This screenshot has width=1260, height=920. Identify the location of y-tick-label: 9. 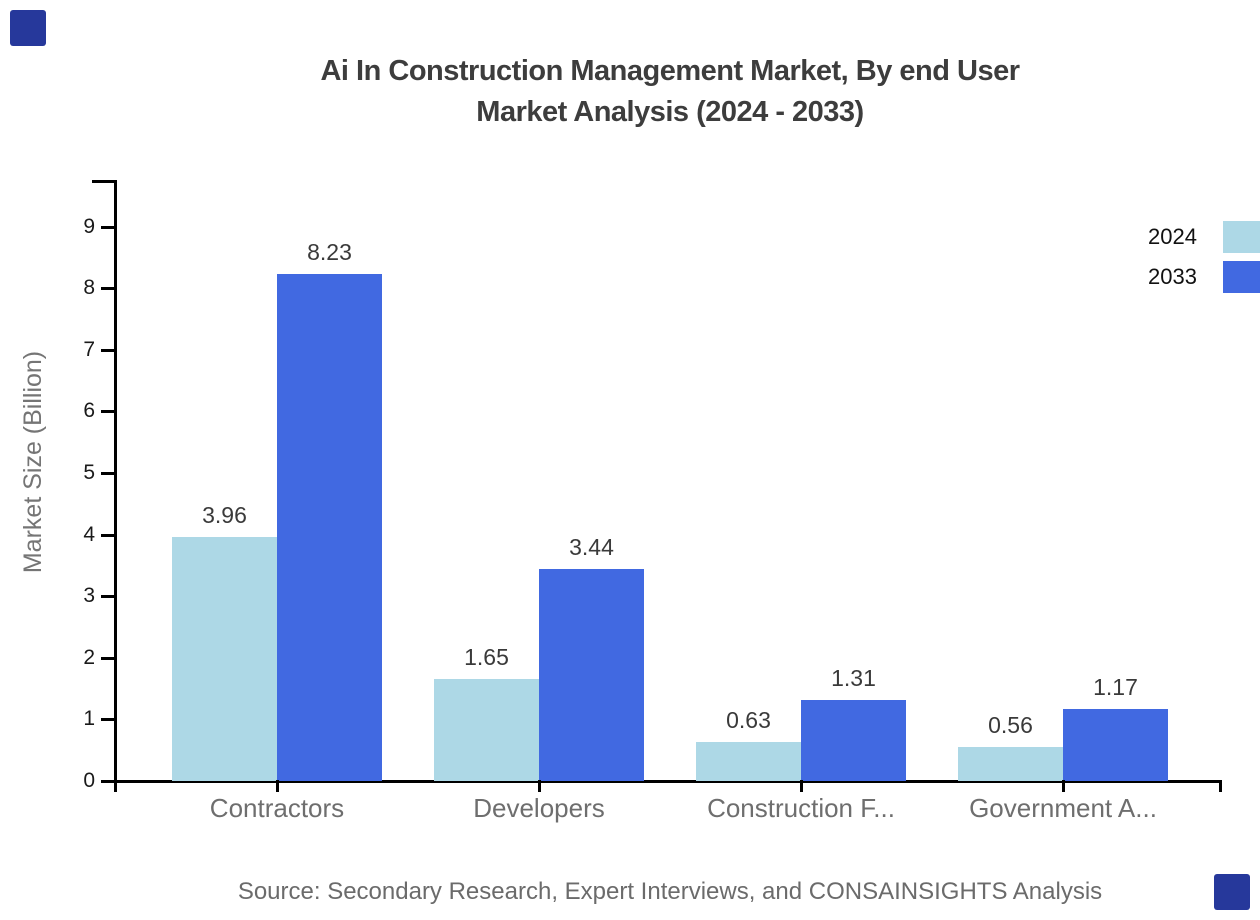
(89, 226).